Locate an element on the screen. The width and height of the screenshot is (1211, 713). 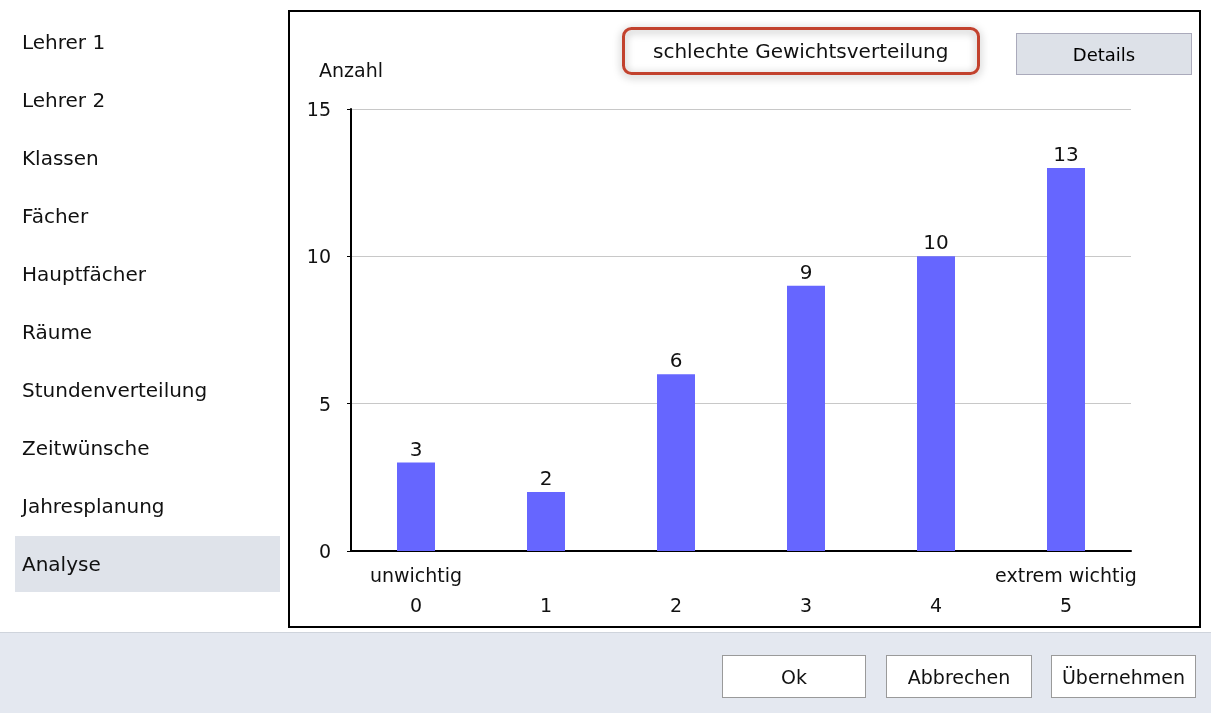
chart-title: schlechte Gewichtsverteilung is located at coordinates (801, 51).